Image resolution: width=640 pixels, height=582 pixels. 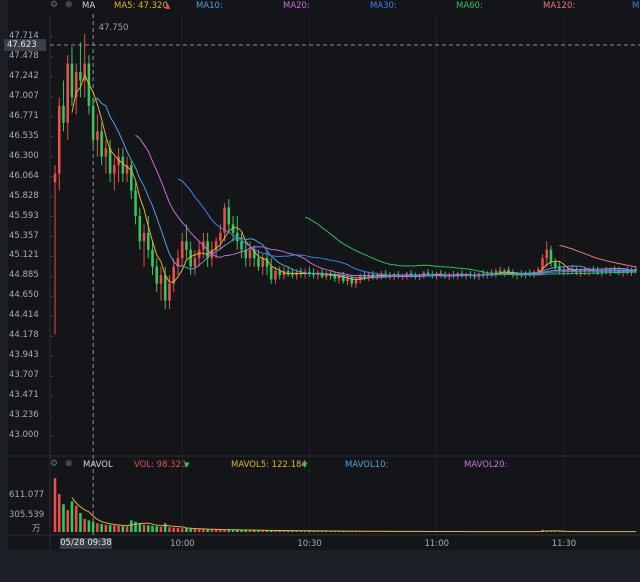 What do you see at coordinates (187, 465) in the screenshot?
I see `vol-down-arrow-icon: ▼` at bounding box center [187, 465].